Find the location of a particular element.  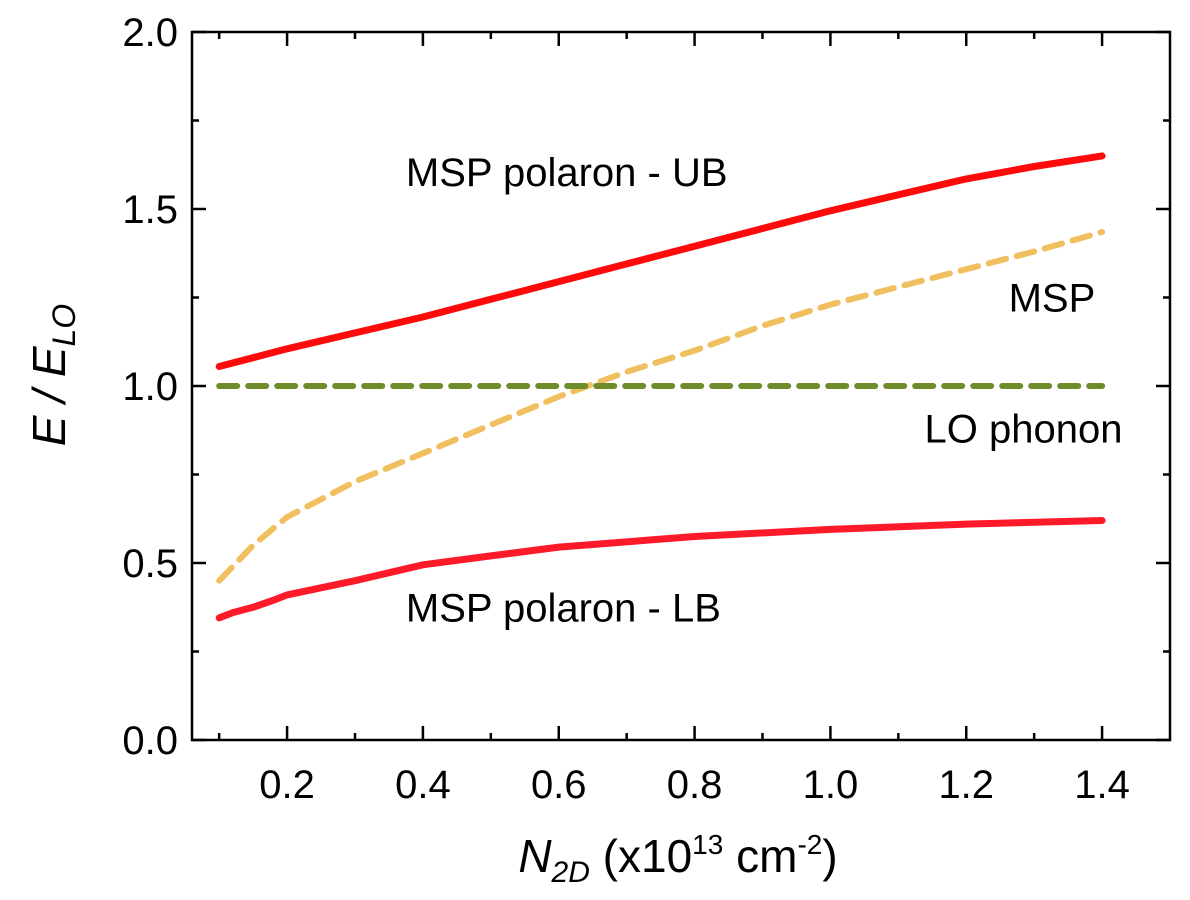

annotation-msp: MSP is located at coordinates (1052, 299).